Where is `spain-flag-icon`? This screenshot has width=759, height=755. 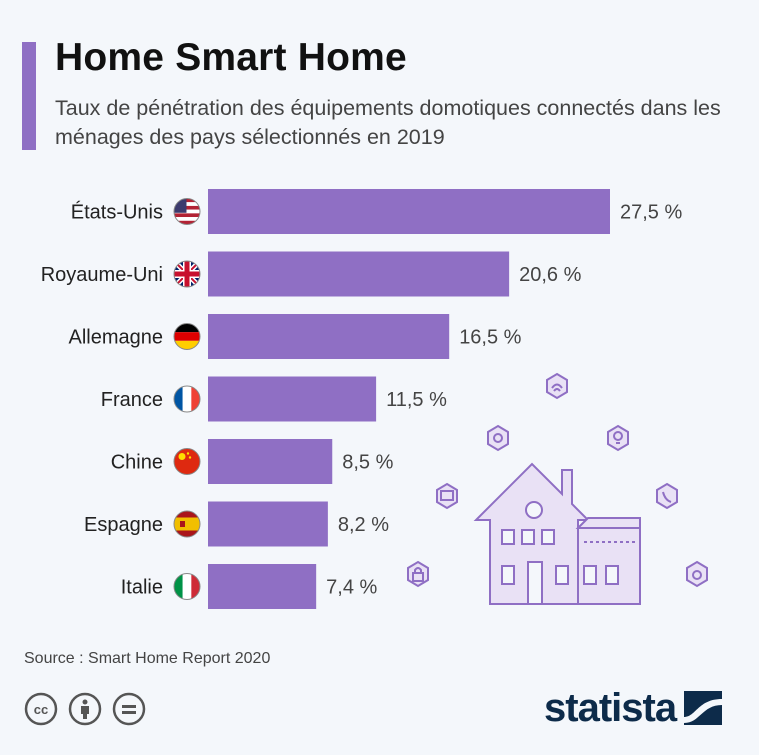 spain-flag-icon is located at coordinates (187, 524).